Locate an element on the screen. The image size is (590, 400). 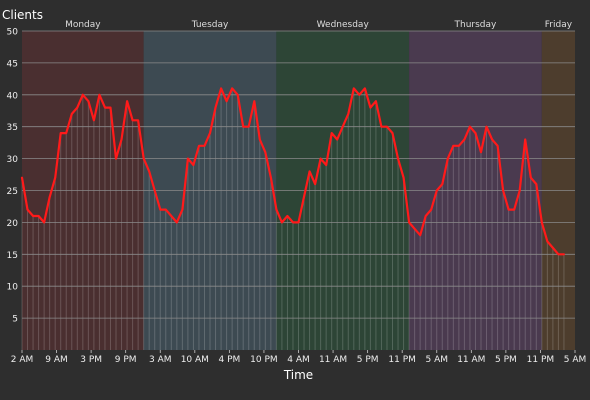
y-tick-label: 50 is located at coordinates (13, 33).